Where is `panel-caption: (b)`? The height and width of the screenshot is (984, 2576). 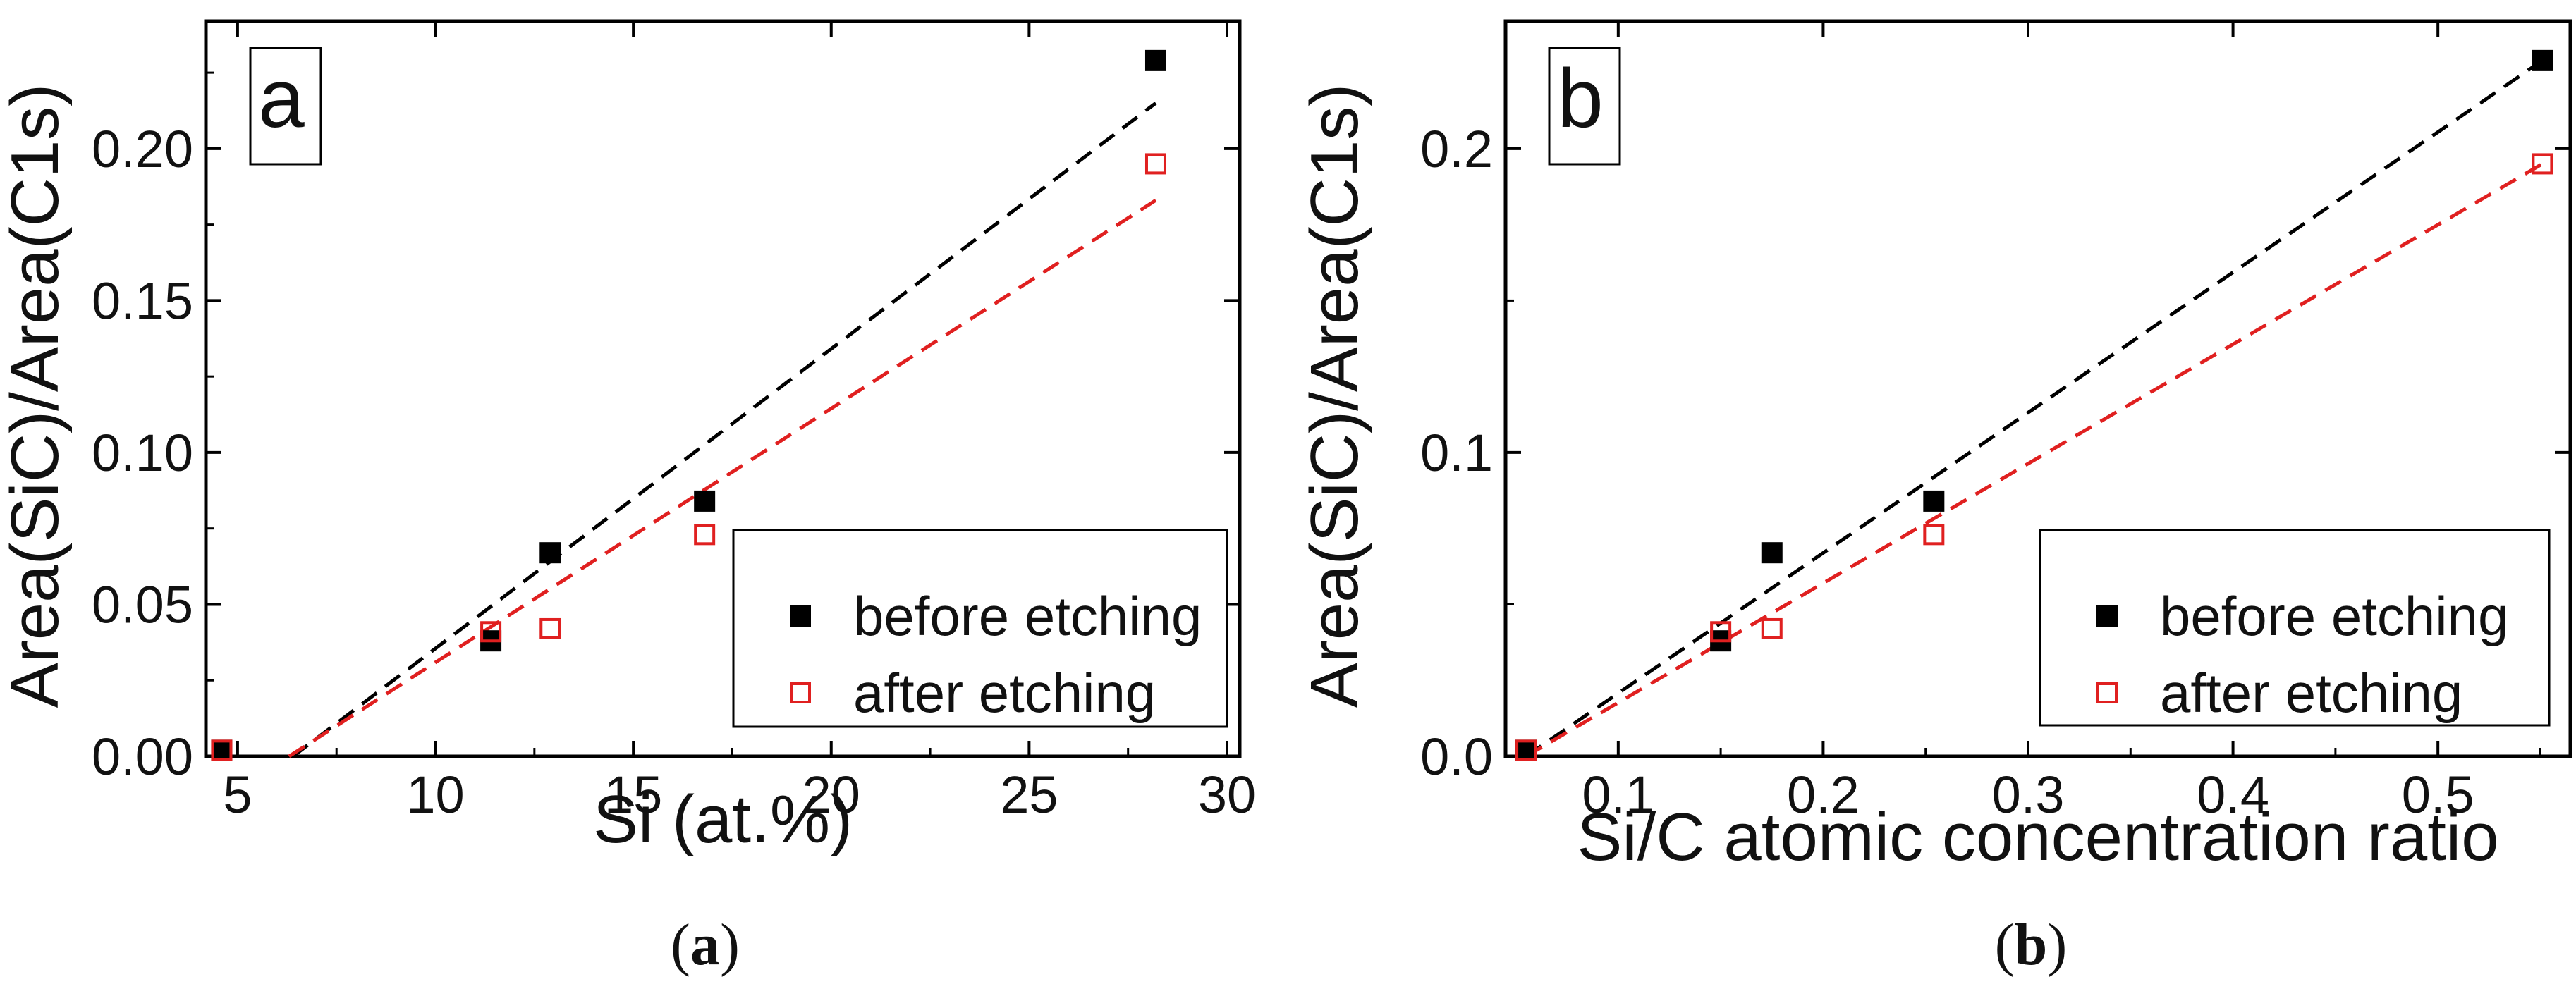
panel-caption: (b) is located at coordinates (2032, 945).